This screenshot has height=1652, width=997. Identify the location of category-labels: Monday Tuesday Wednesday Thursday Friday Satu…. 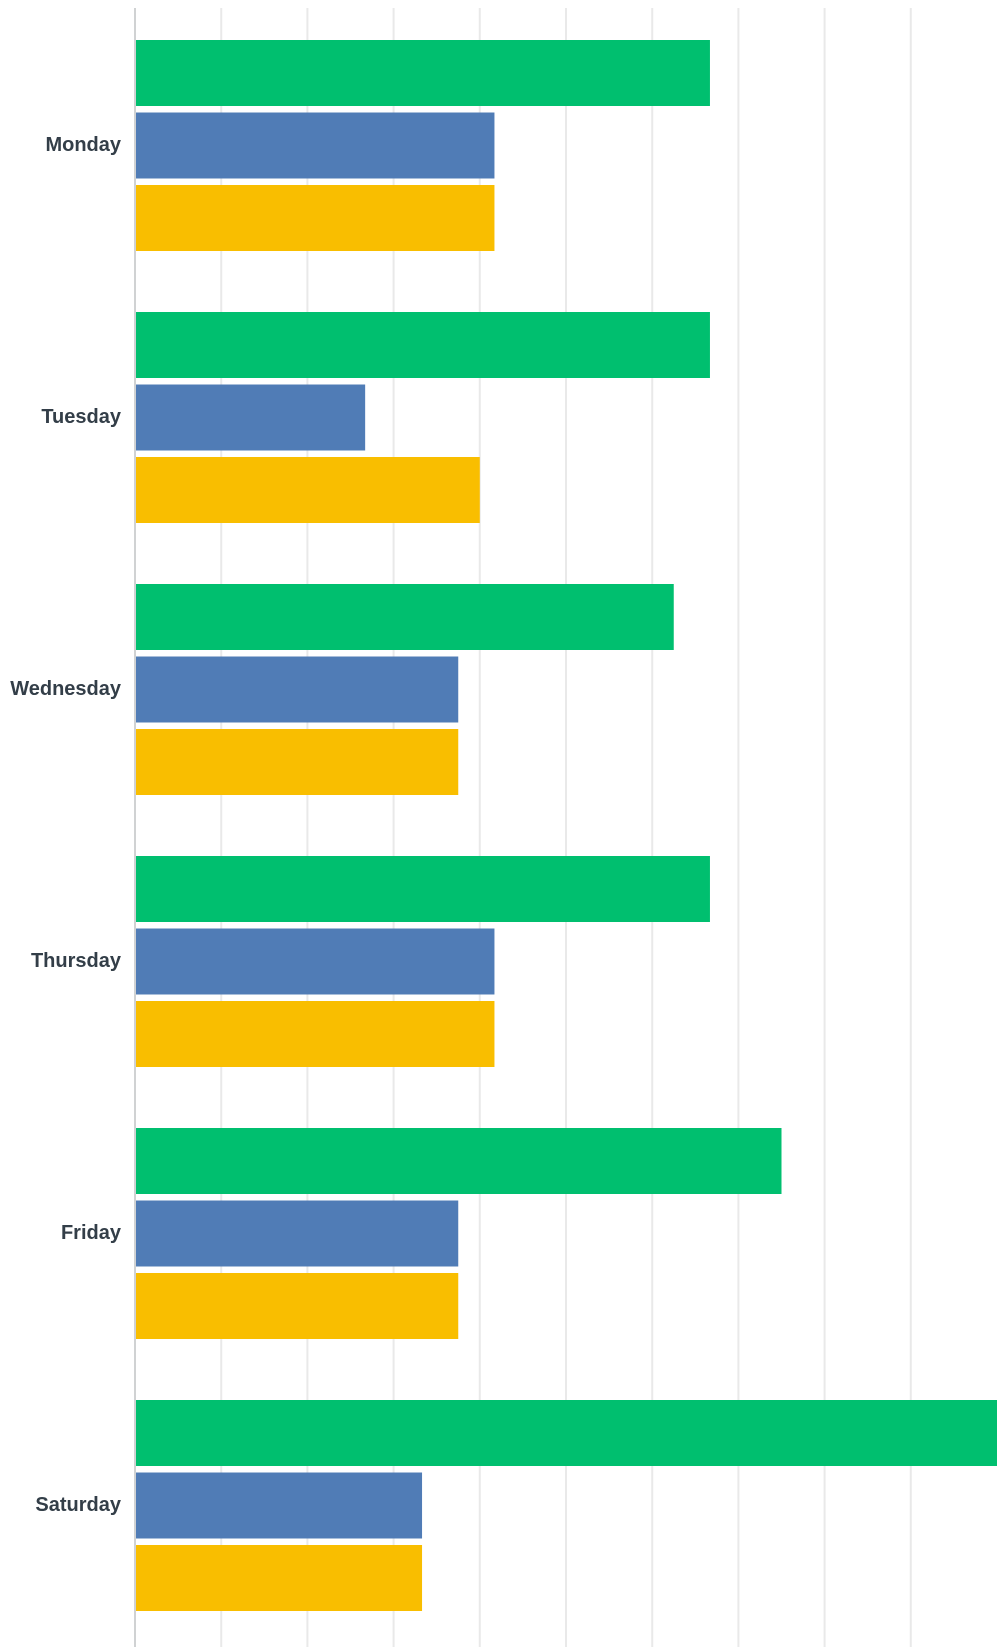
(66, 825).